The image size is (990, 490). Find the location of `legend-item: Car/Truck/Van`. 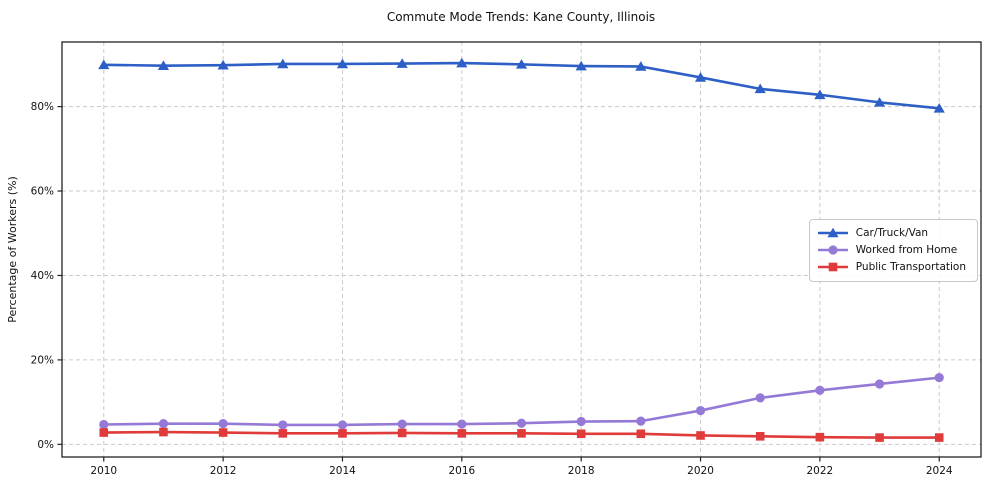

legend-item: Car/Truck/Van is located at coordinates (891, 233).